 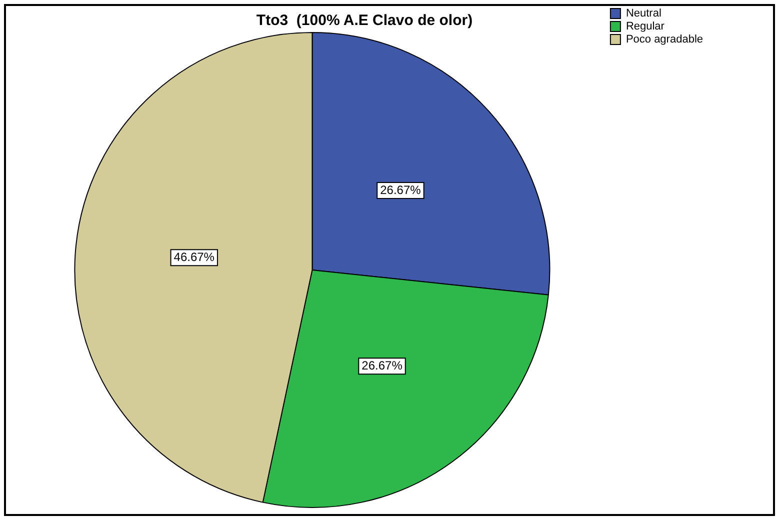 I want to click on legend-label: Regular, so click(x=645, y=26).